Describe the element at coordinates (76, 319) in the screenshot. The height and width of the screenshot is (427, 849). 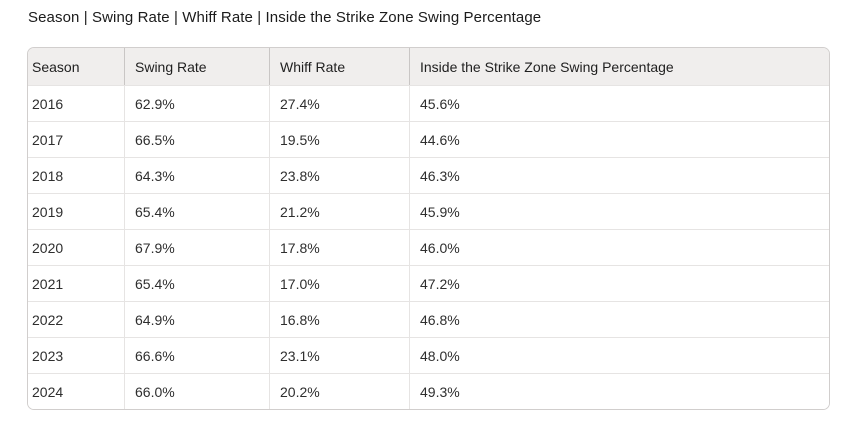
I see `table-cell: 2022` at that location.